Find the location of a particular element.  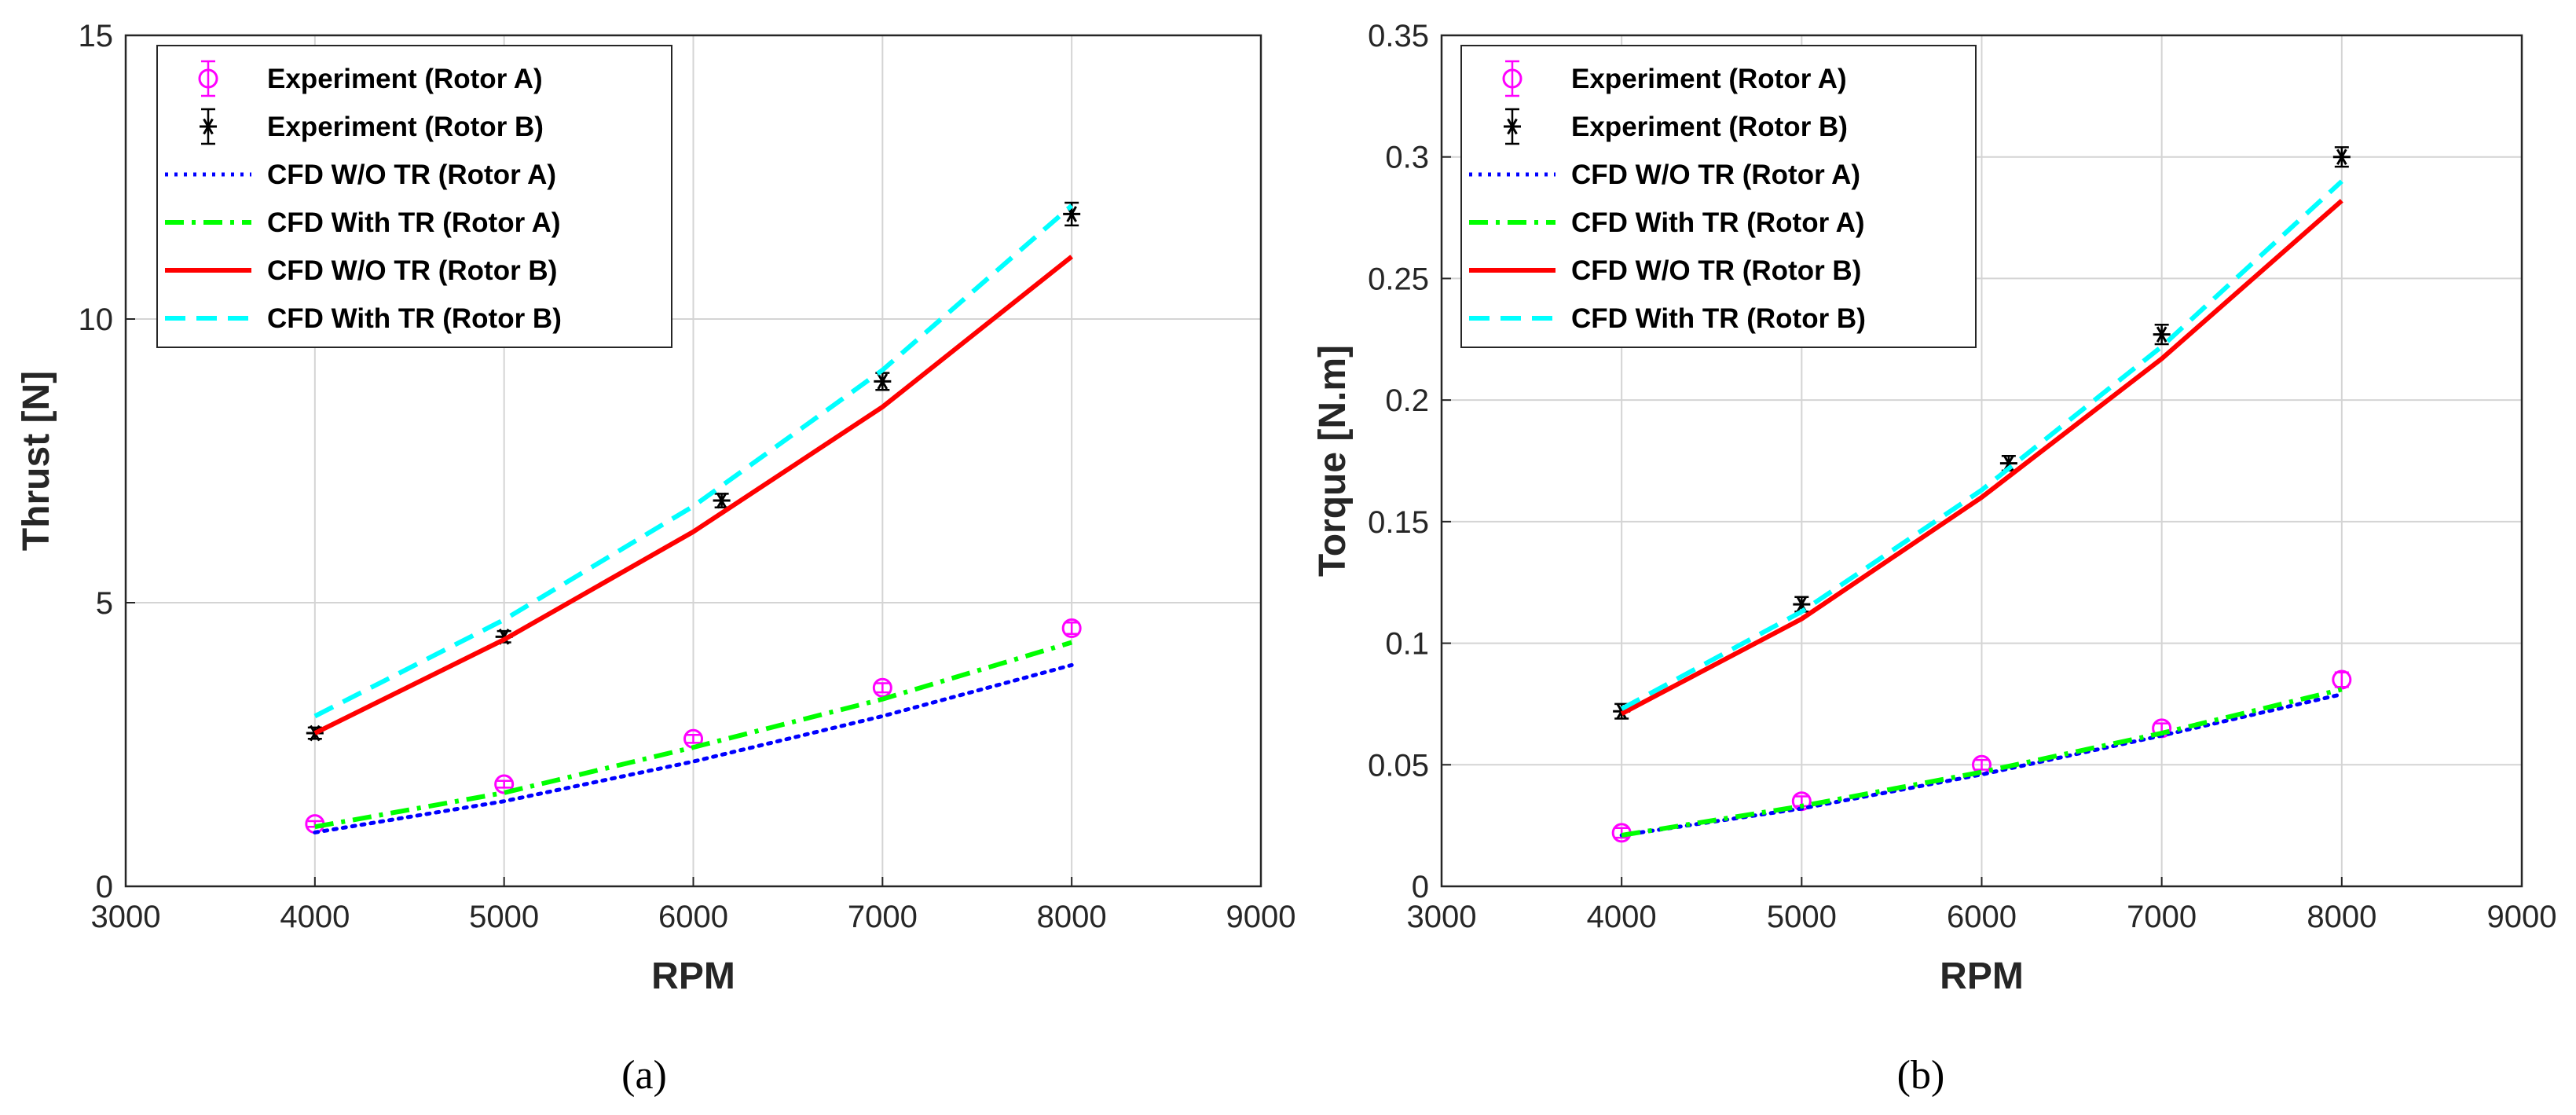

y-tick-label: 5 is located at coordinates (104, 603).